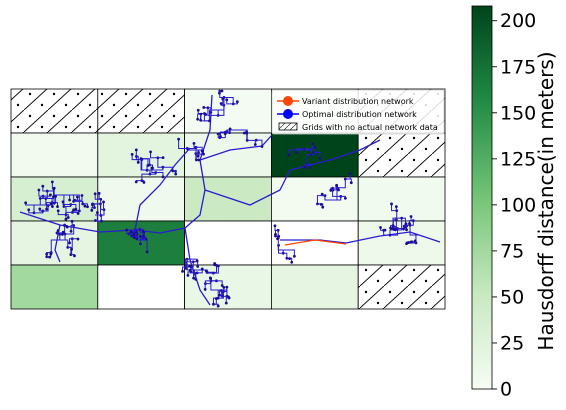 Image resolution: width=566 pixels, height=410 pixels. I want to click on colorbar-tick-label: 100, so click(518, 205).